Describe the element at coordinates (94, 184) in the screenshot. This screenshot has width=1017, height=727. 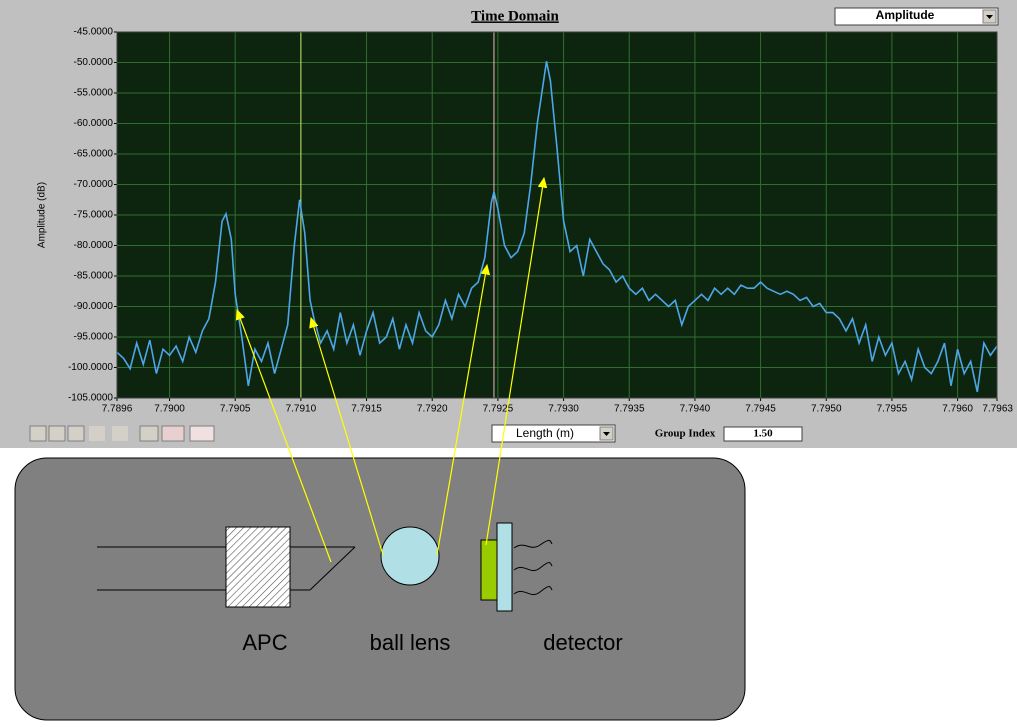
I see `y-tick-label: -70.0000` at that location.